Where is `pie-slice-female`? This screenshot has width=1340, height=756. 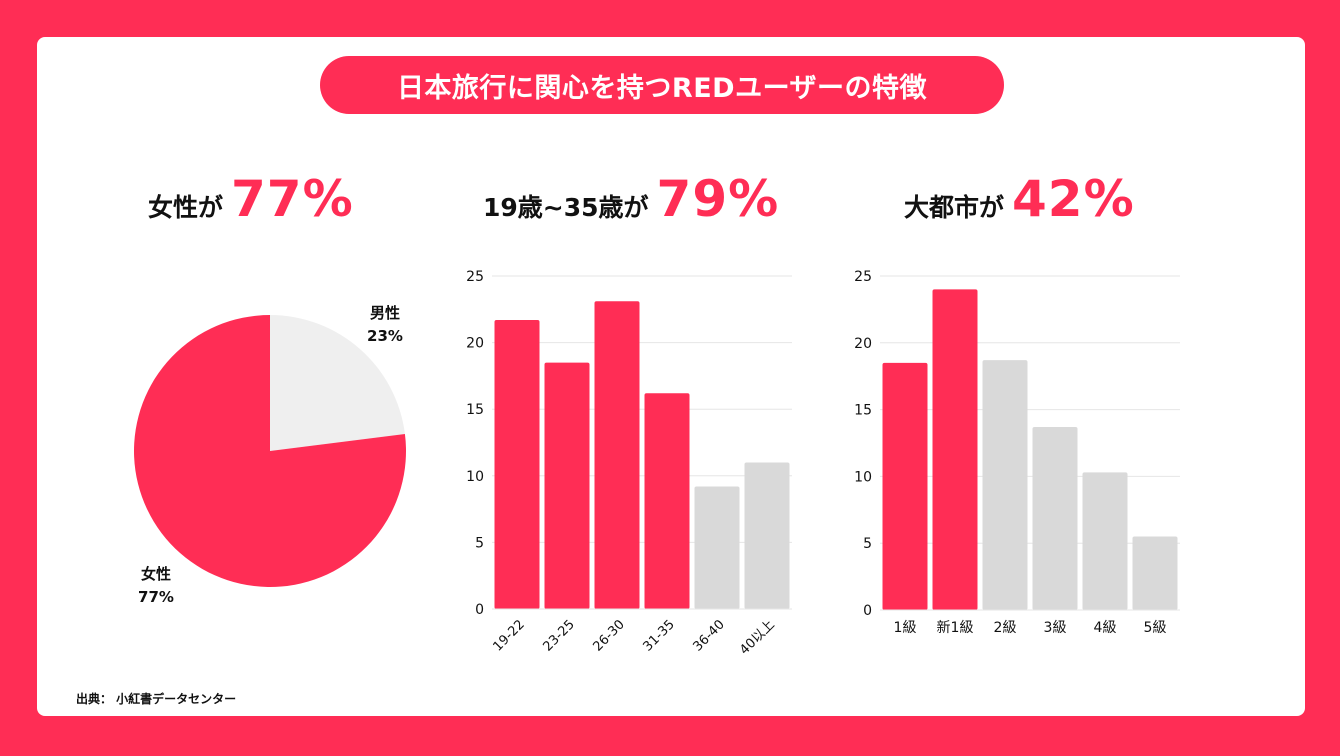
pie-slice-female is located at coordinates (270, 451).